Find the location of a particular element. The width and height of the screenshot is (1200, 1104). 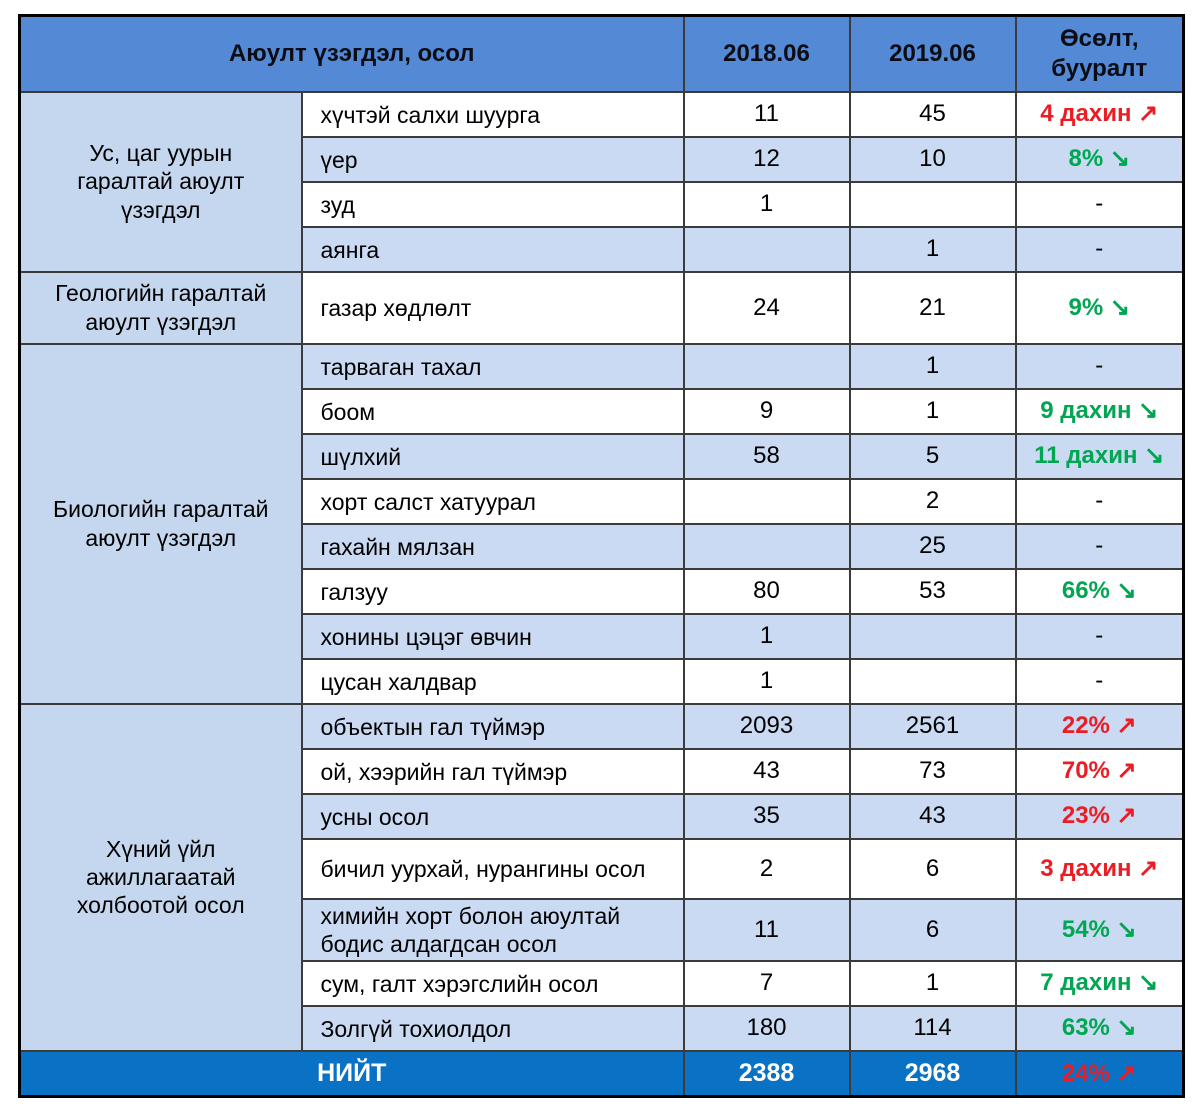

value-2018-cell: 35 is located at coordinates (766, 816).